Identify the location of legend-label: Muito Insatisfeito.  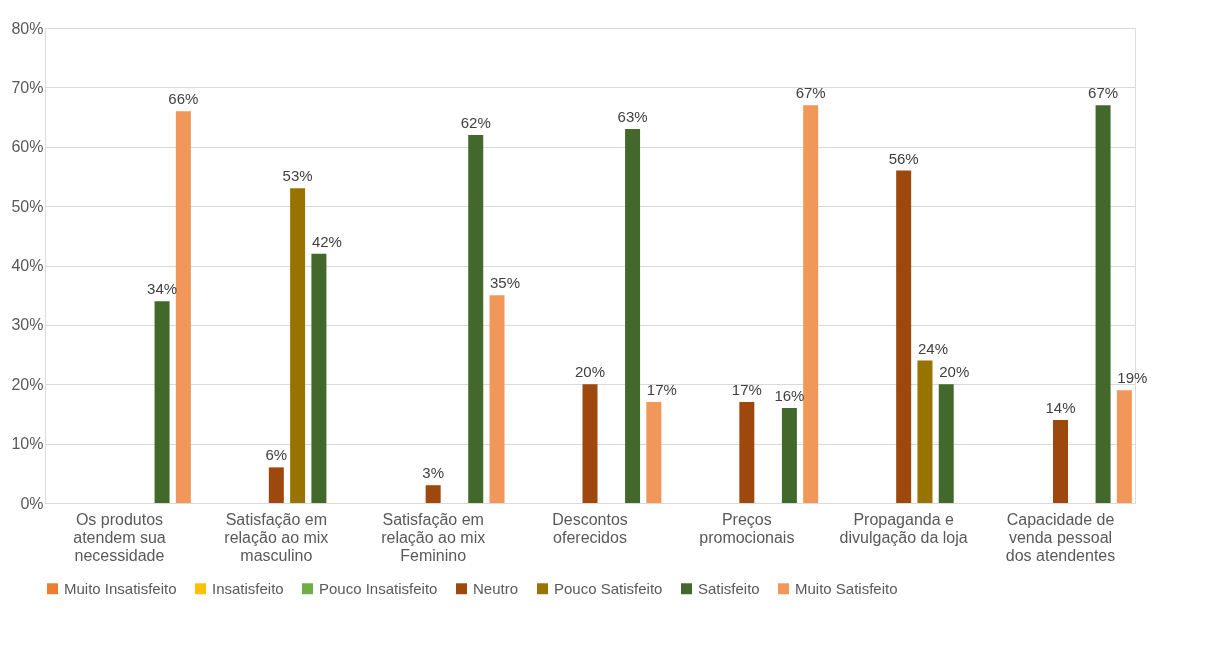
(120, 588).